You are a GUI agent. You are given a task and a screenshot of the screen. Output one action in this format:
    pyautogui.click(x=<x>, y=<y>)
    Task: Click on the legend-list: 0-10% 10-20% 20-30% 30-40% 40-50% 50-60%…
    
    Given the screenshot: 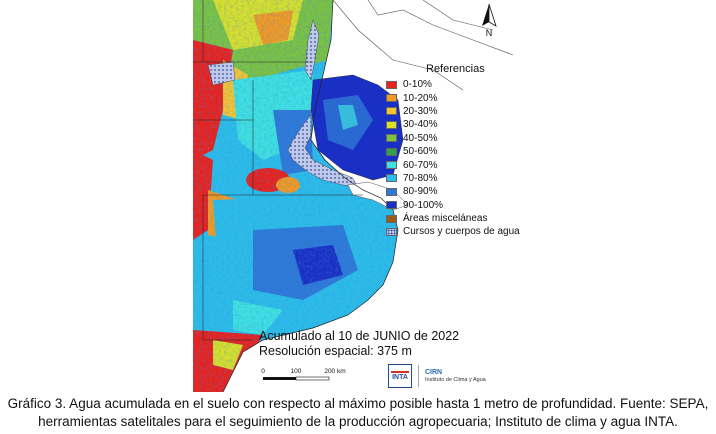 What is the action you would take?
    pyautogui.click(x=466, y=158)
    